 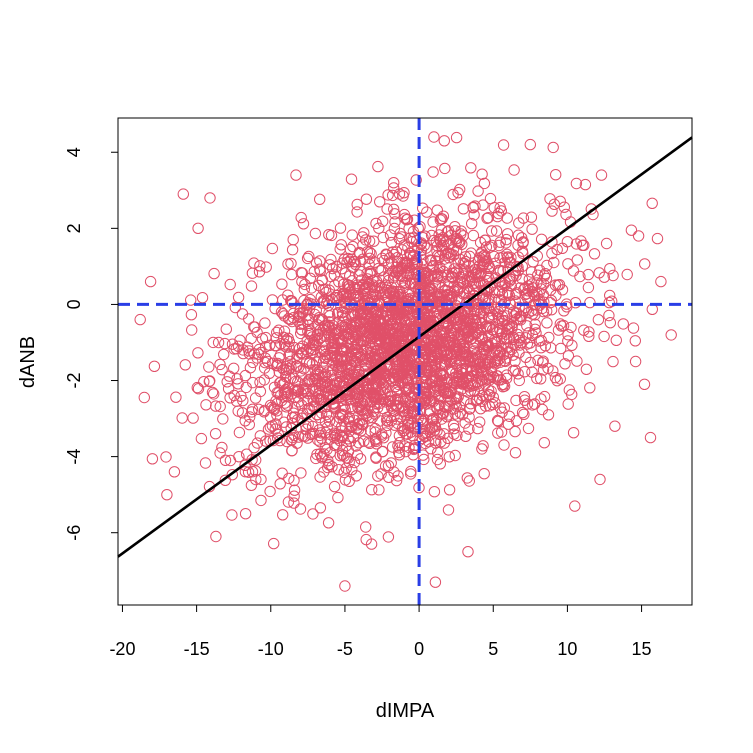 I want to click on x-tick-label: 5, so click(x=493, y=649).